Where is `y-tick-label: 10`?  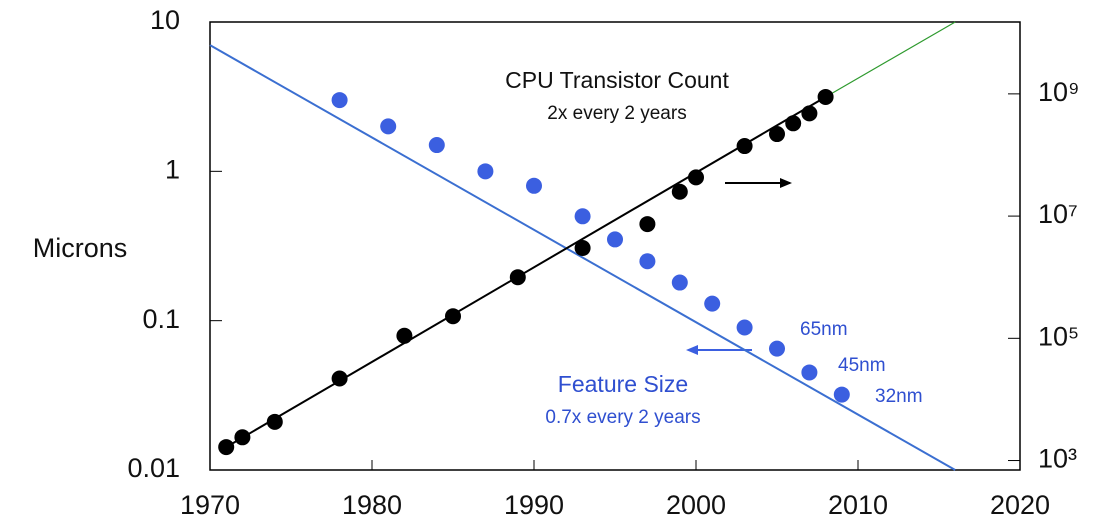 y-tick-label: 10 is located at coordinates (165, 20).